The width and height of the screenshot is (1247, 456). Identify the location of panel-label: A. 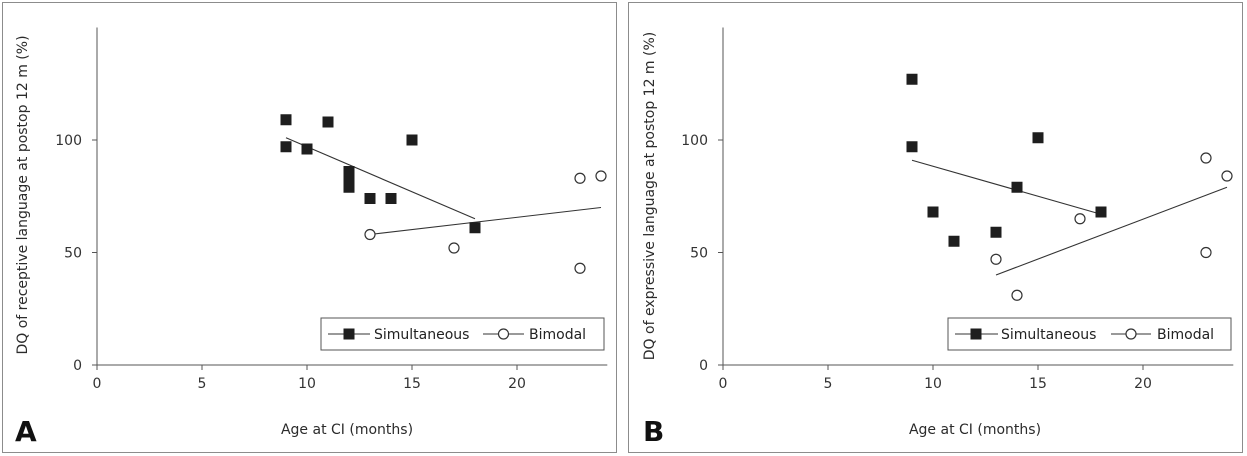
(26, 431).